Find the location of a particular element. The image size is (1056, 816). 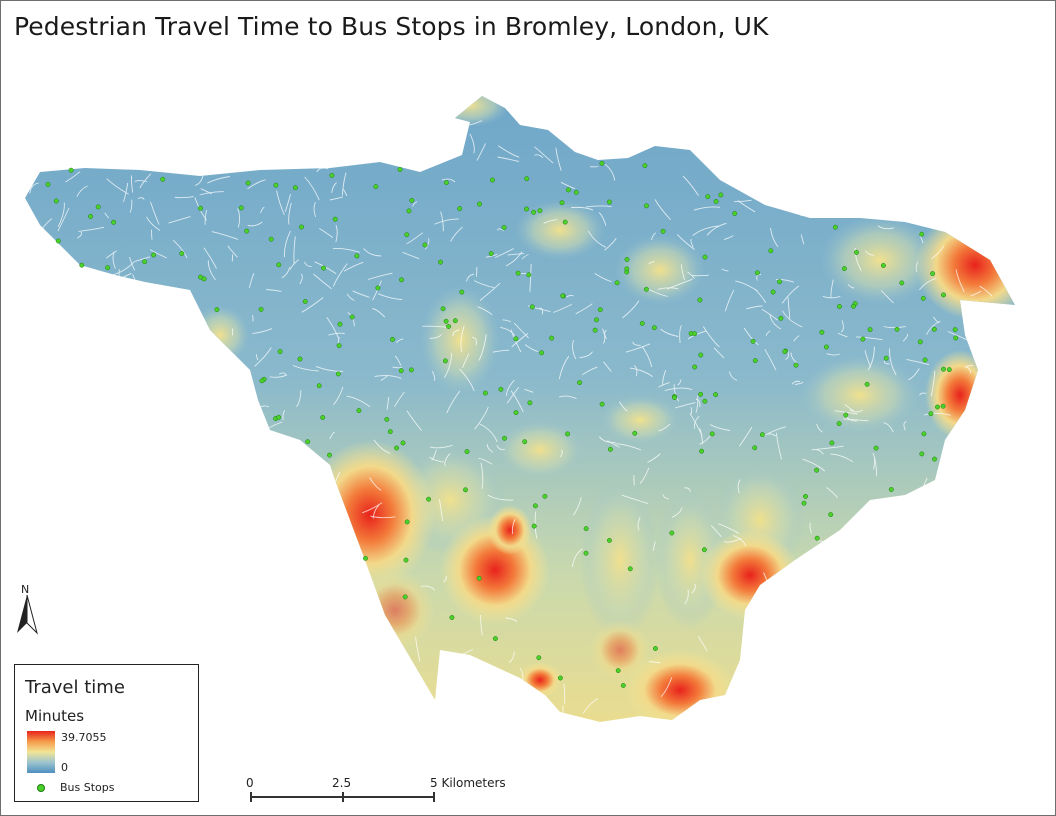

scale-bar: 0 2.5 5 Kilometers is located at coordinates (380, 791).